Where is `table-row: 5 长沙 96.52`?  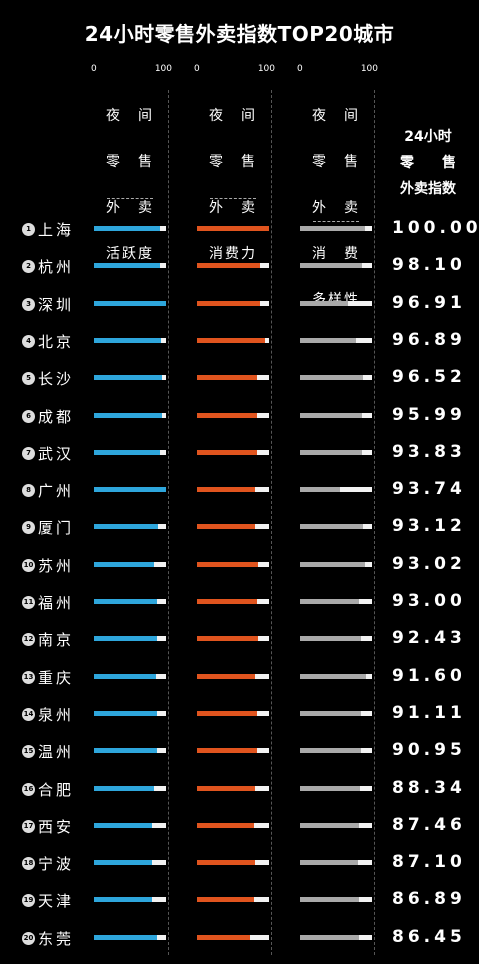 table-row: 5 长沙 96.52 is located at coordinates (239, 385).